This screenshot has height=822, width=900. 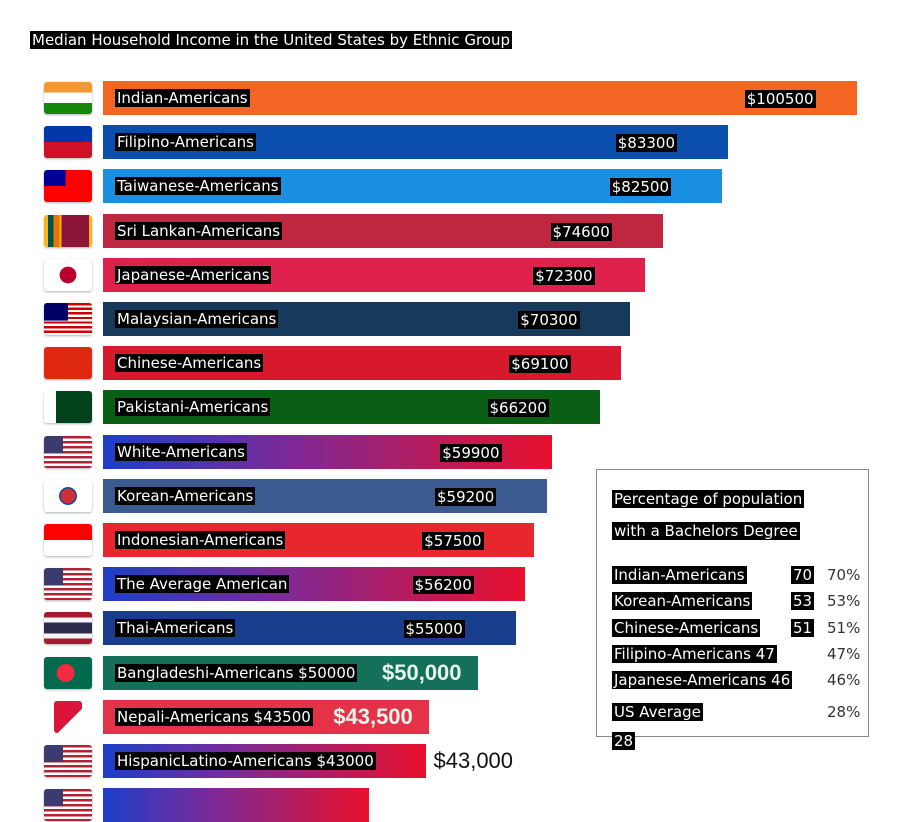 I want to click on inset-row-value: 53, so click(x=803, y=601).